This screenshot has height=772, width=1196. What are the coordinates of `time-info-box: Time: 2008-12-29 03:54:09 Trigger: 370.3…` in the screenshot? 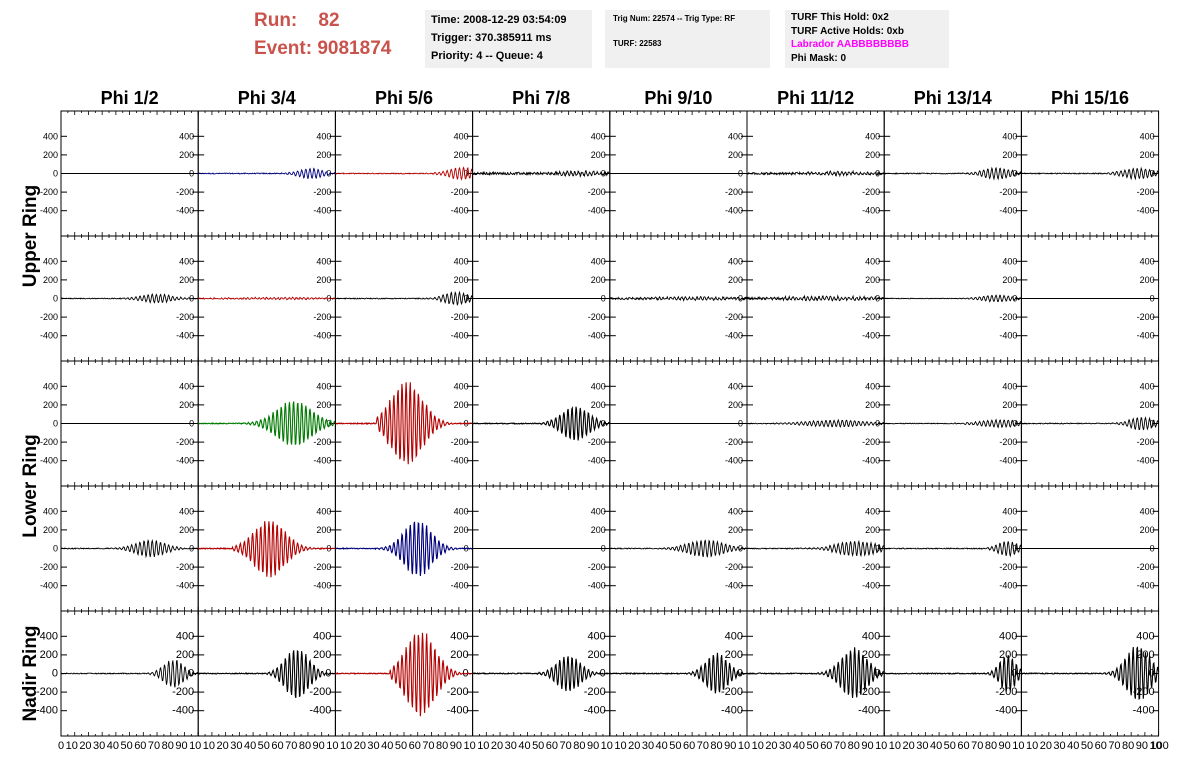 It's located at (508, 39).